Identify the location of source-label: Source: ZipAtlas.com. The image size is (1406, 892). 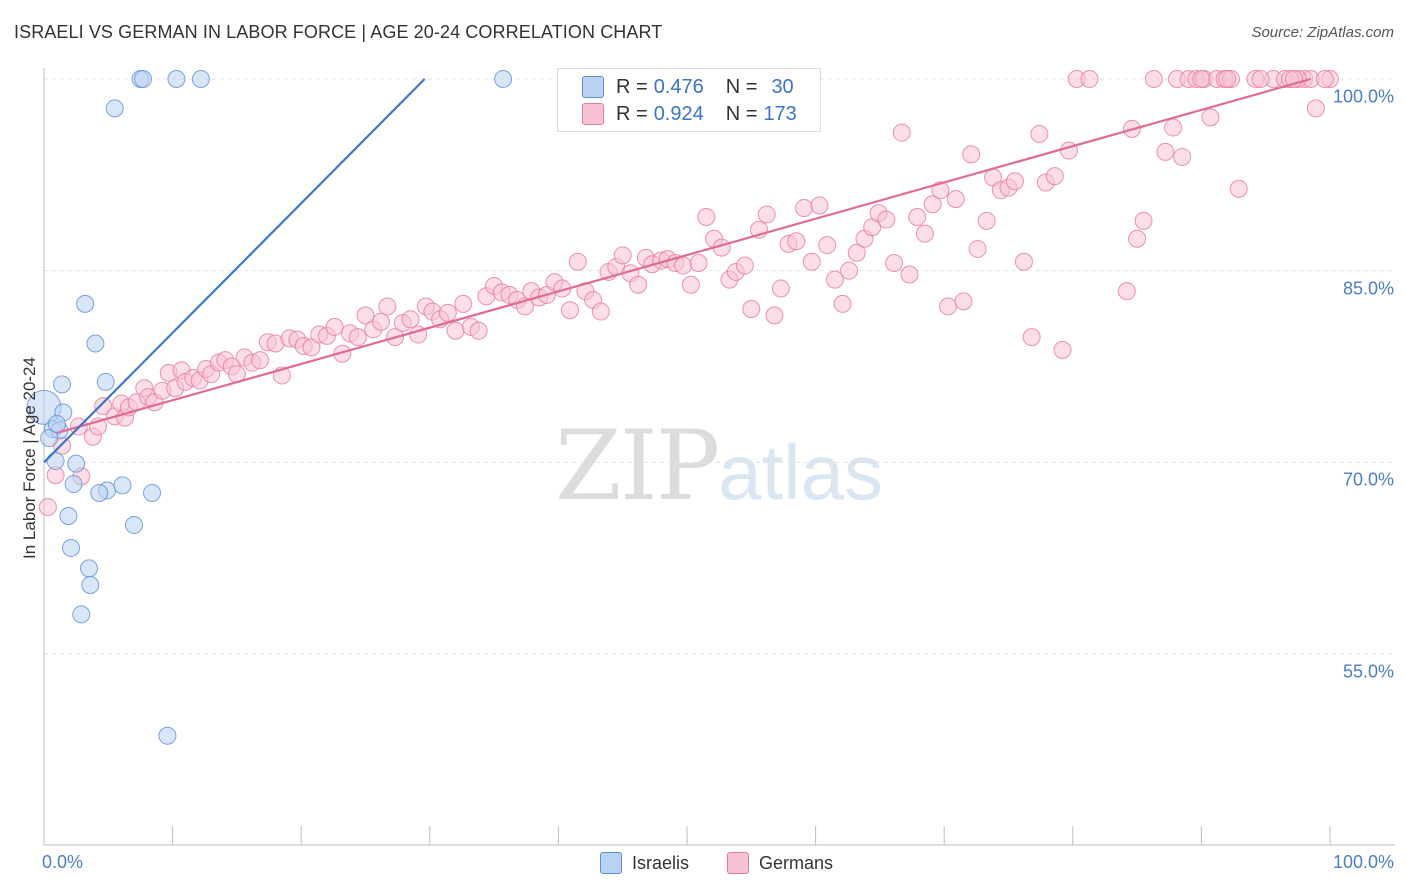
(1322, 32).